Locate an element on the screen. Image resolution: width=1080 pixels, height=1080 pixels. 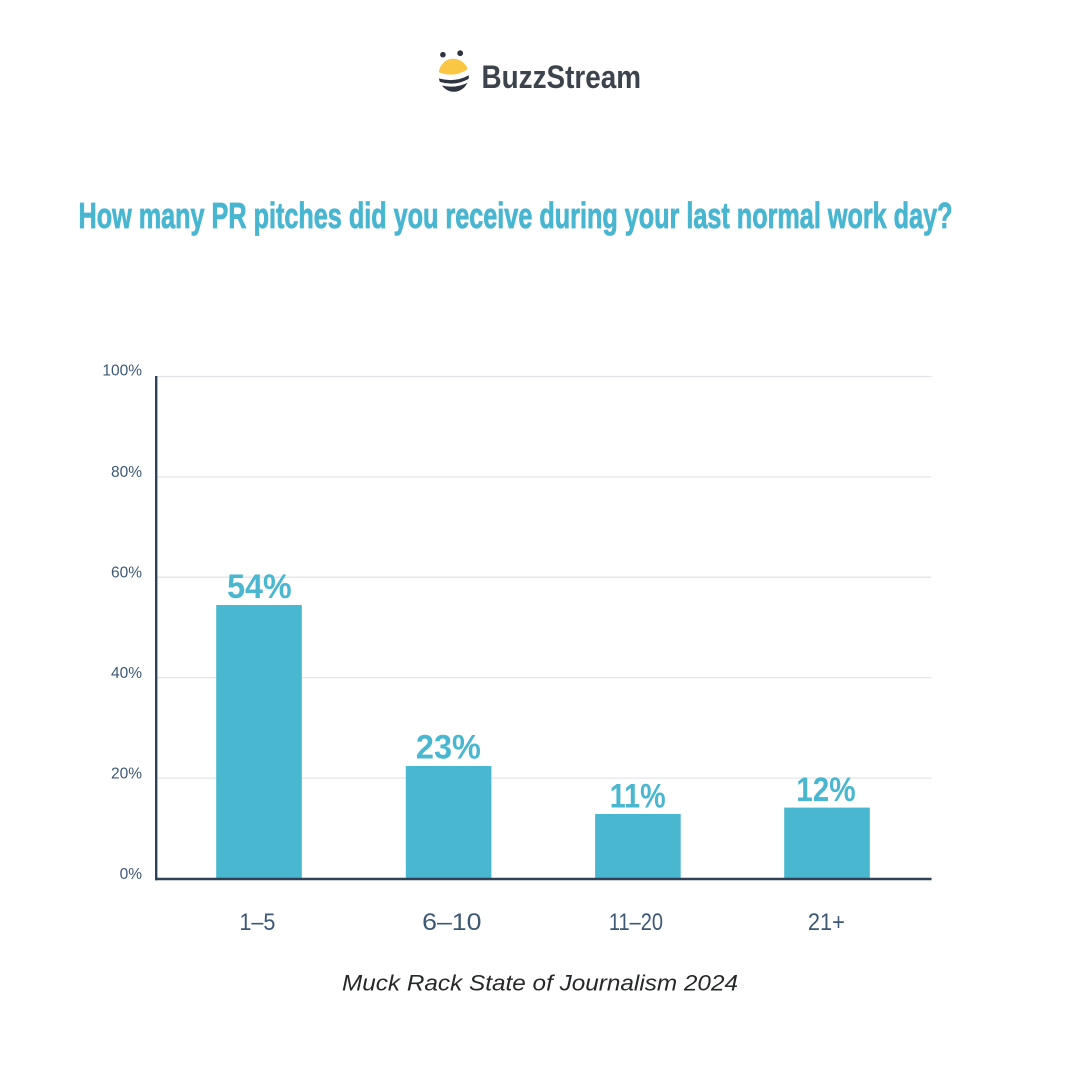
svg-text: 23% is located at coordinates (448, 748).